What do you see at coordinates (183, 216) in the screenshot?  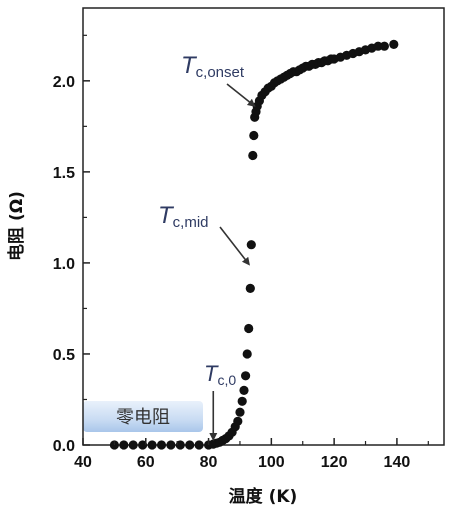 I see `annotation-mid: Tc,mid` at bounding box center [183, 216].